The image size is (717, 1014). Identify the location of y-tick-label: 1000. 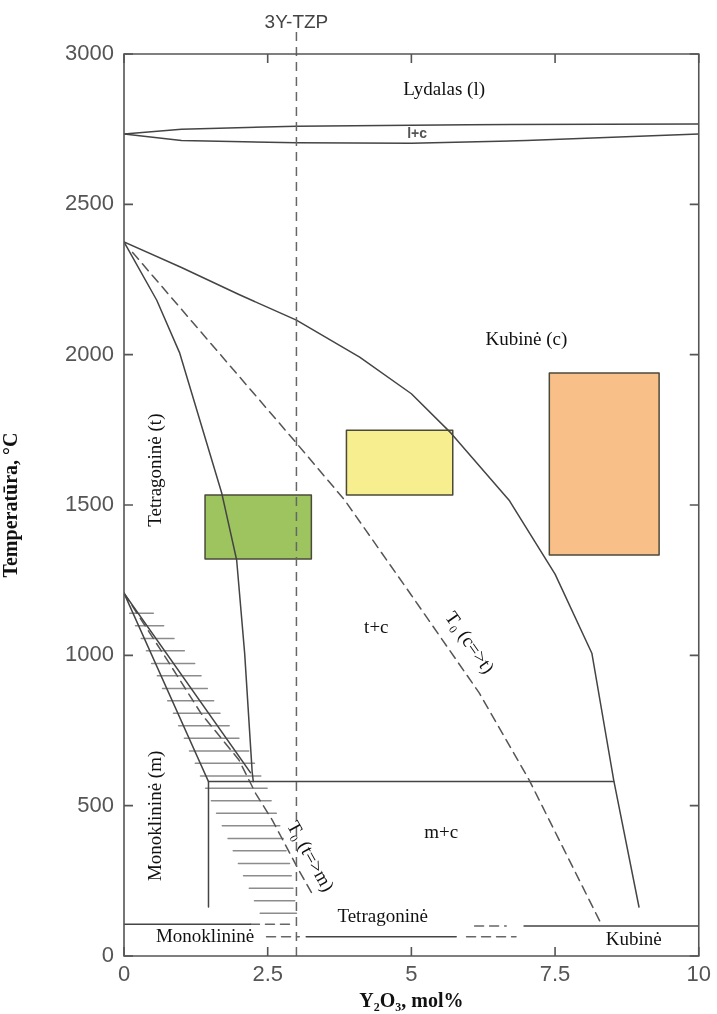
(89, 654).